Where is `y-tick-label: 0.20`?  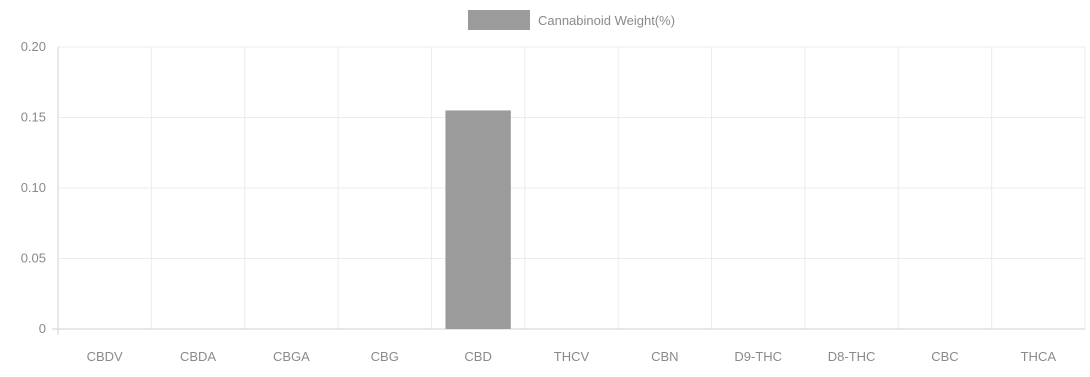
y-tick-label: 0.20 is located at coordinates (33, 46).